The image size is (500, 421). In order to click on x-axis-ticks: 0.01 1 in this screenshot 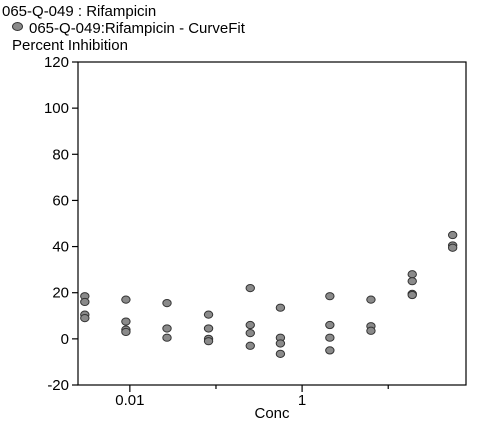, I will do `click(252, 397)`.